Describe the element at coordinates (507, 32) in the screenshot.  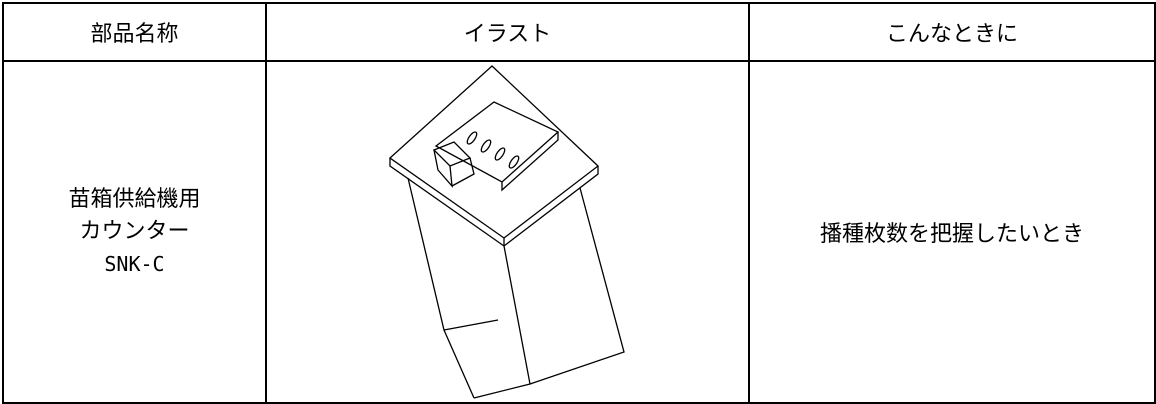
I see `header-cell: イラスト` at that location.